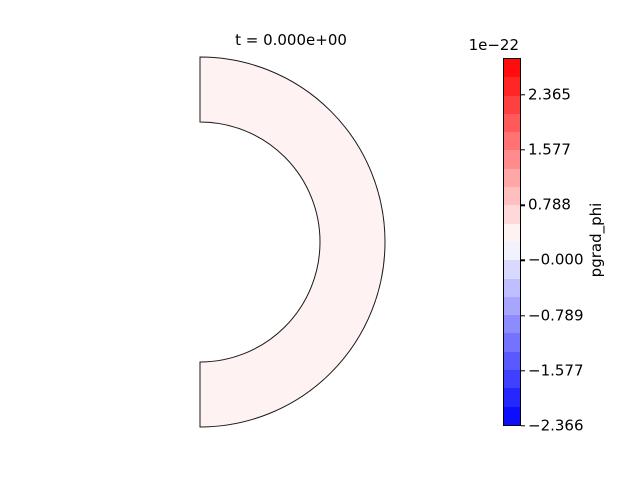 The height and width of the screenshot is (480, 640). I want to click on colorbar-tick-label: −2.366, so click(556, 425).